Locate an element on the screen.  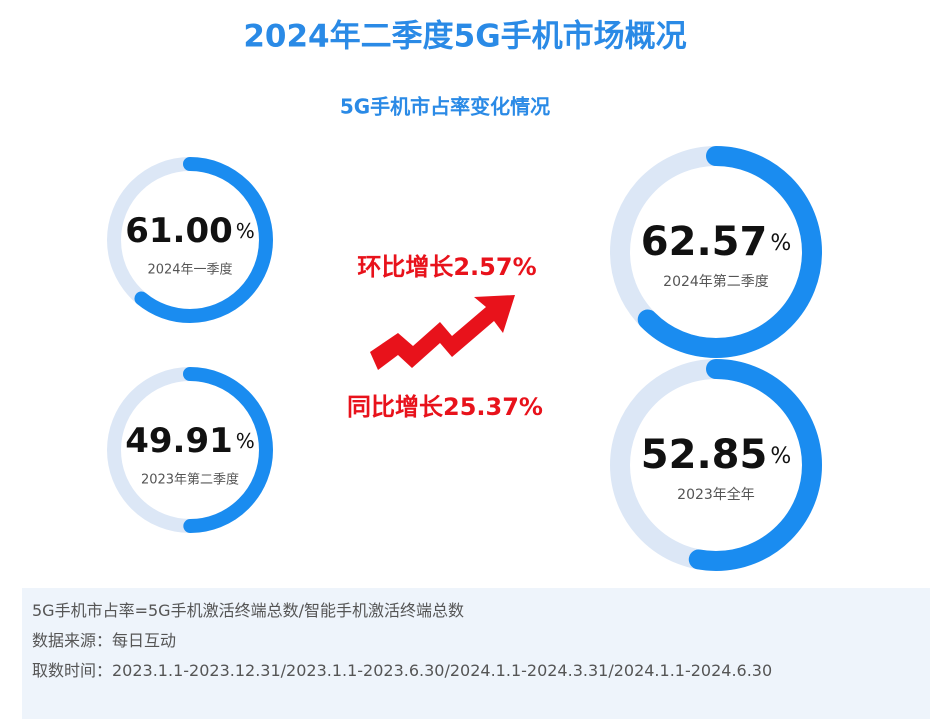
note: 5G手机市占率=5G手机激活终端总数/智能手机激活终端总数 is located at coordinates (248, 610).